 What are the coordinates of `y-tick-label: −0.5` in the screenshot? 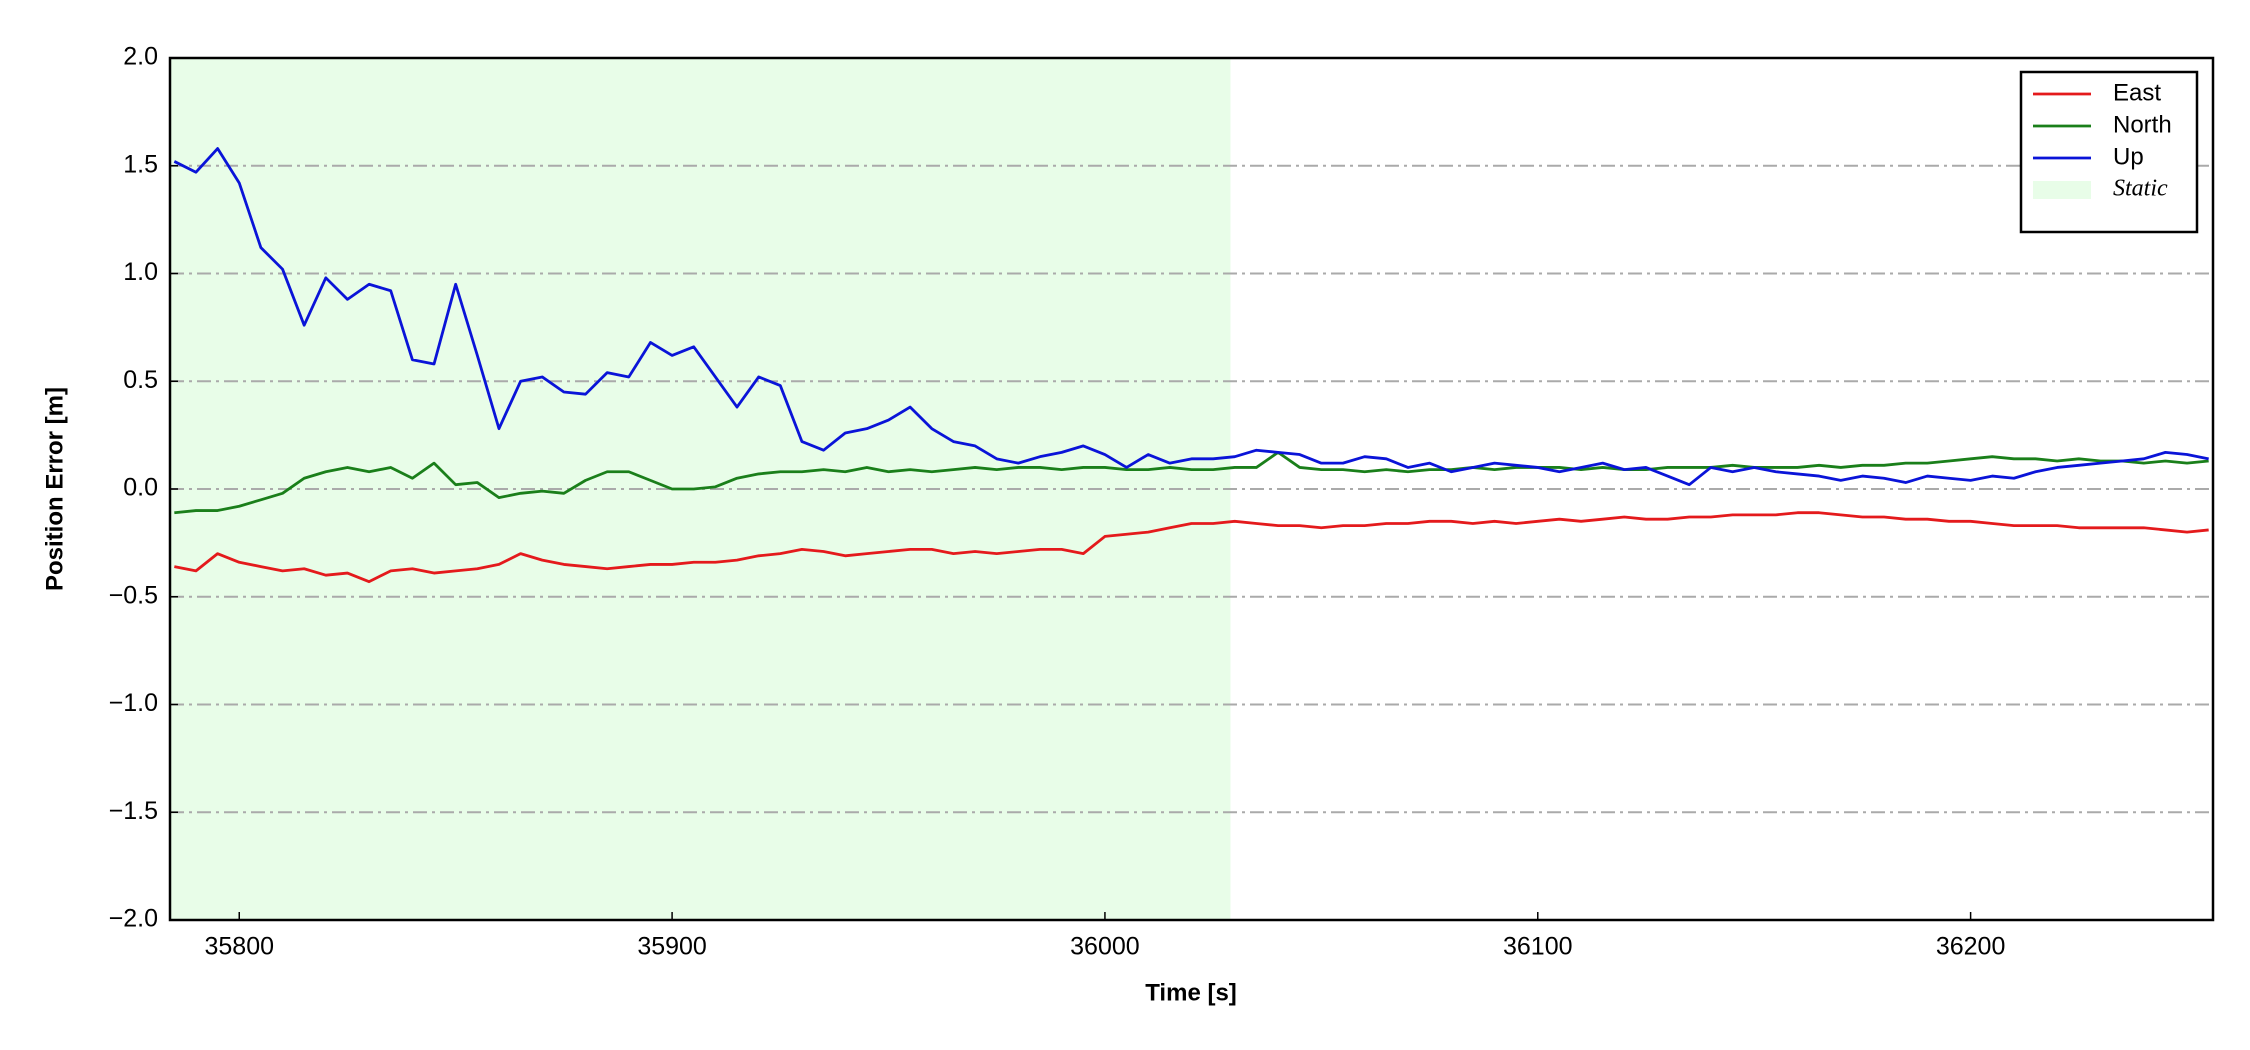 It's located at (133, 595).